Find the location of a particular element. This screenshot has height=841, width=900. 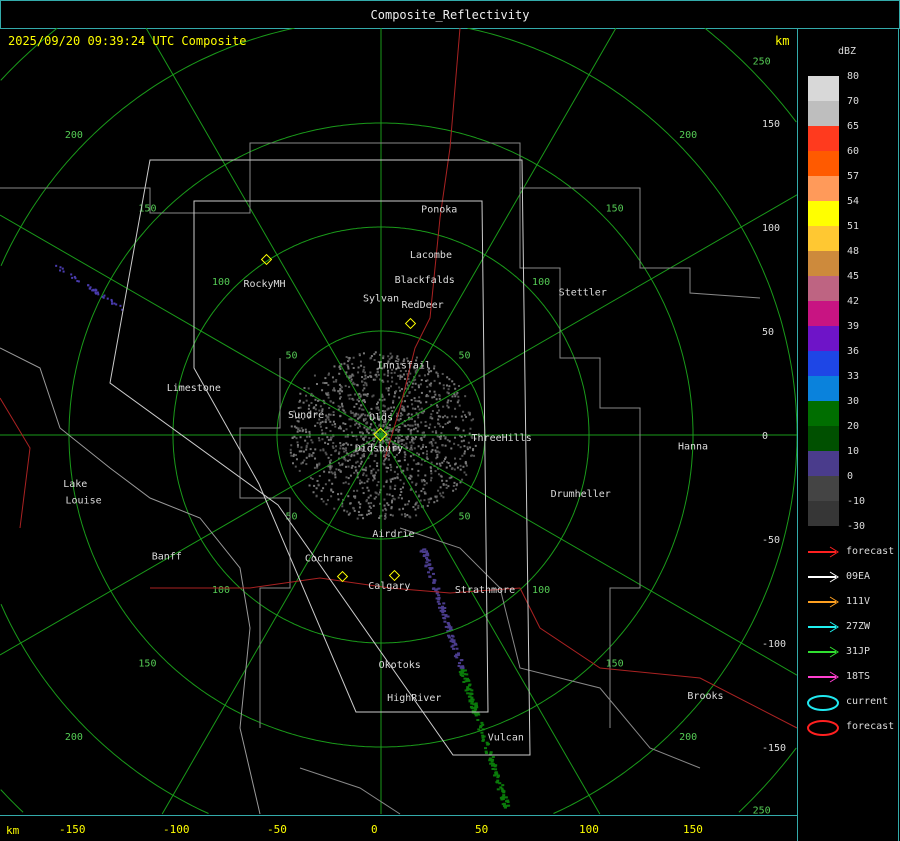

cell-ellipse-icon is located at coordinates (823, 703).